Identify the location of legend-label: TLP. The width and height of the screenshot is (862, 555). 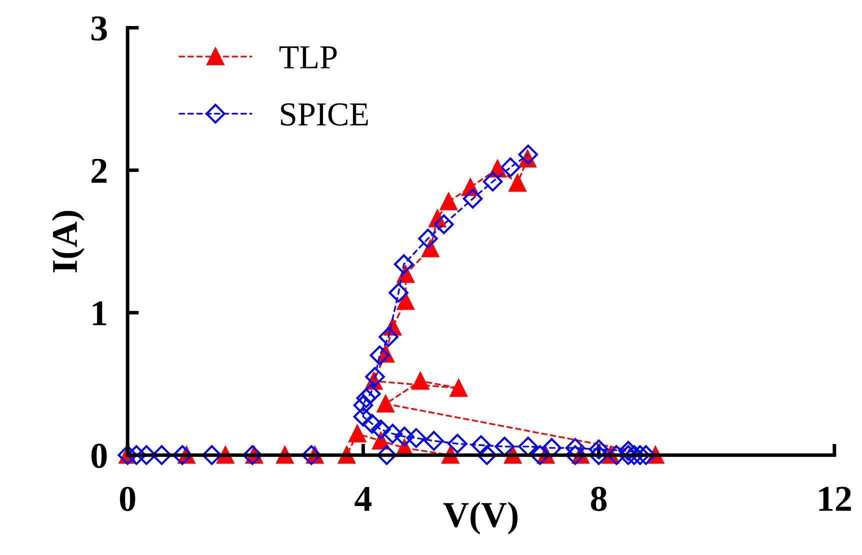
(308, 57).